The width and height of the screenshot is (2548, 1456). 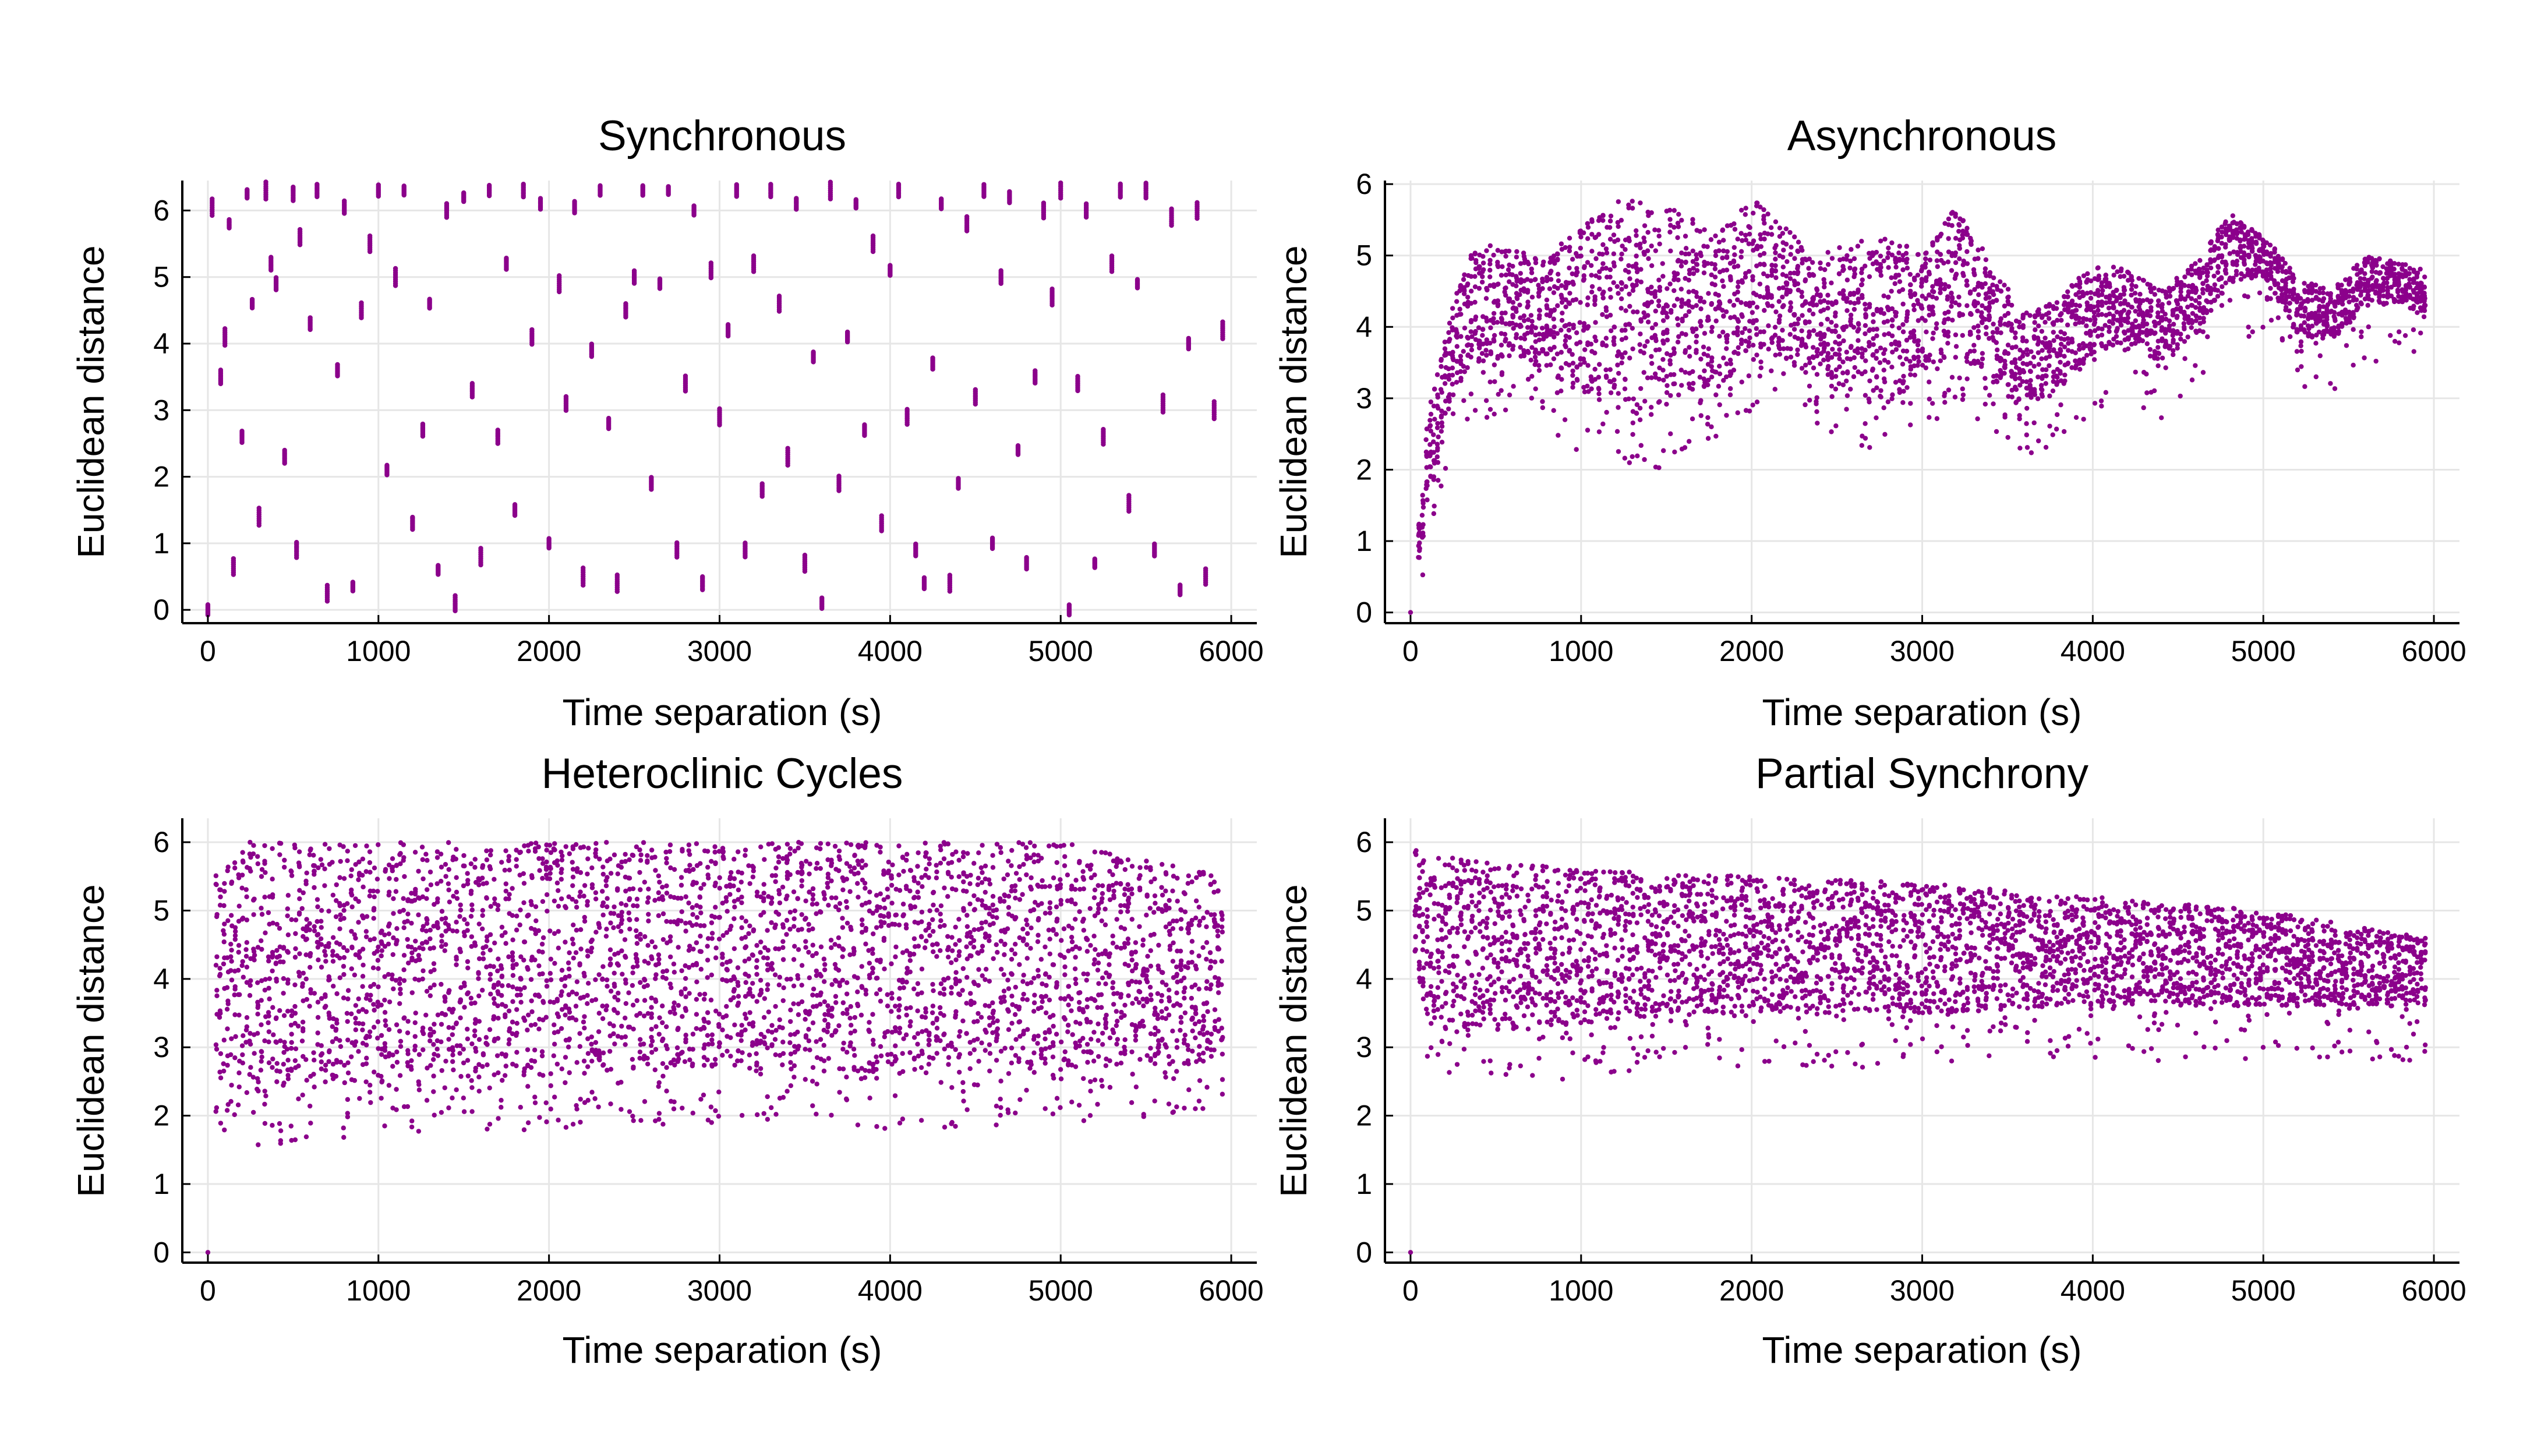 I want to click on x-tick-label: 3000, so click(x=1922, y=651).